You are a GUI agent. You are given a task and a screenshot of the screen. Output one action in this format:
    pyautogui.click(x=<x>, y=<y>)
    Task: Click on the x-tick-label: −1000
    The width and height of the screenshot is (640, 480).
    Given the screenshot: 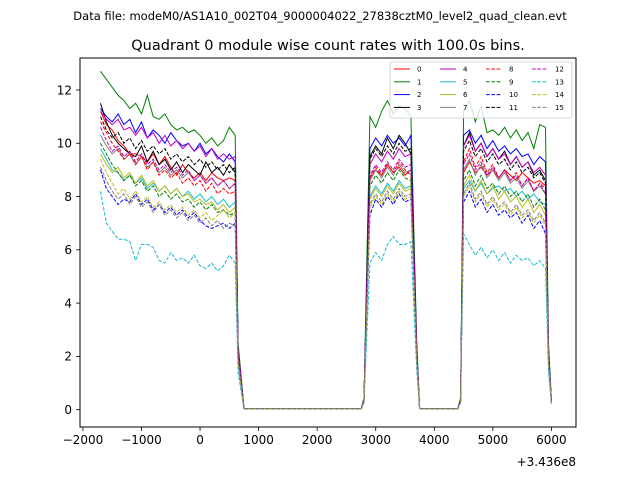 What is the action you would take?
    pyautogui.click(x=141, y=440)
    